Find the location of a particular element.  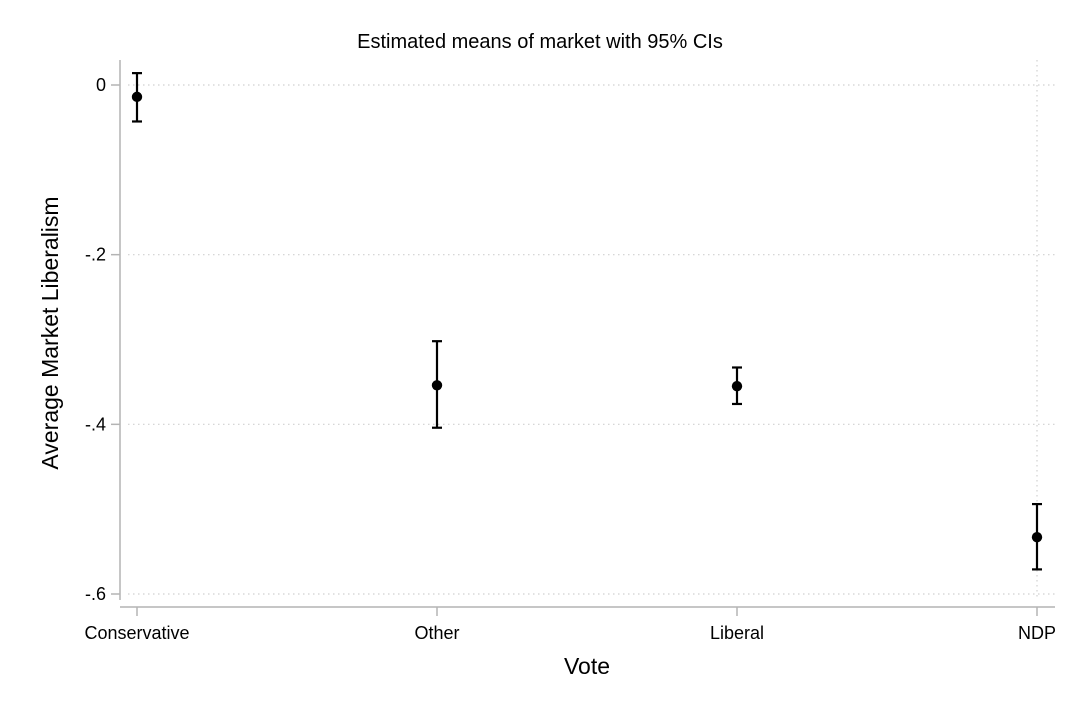

x-tick-label: NDP is located at coordinates (1037, 633).